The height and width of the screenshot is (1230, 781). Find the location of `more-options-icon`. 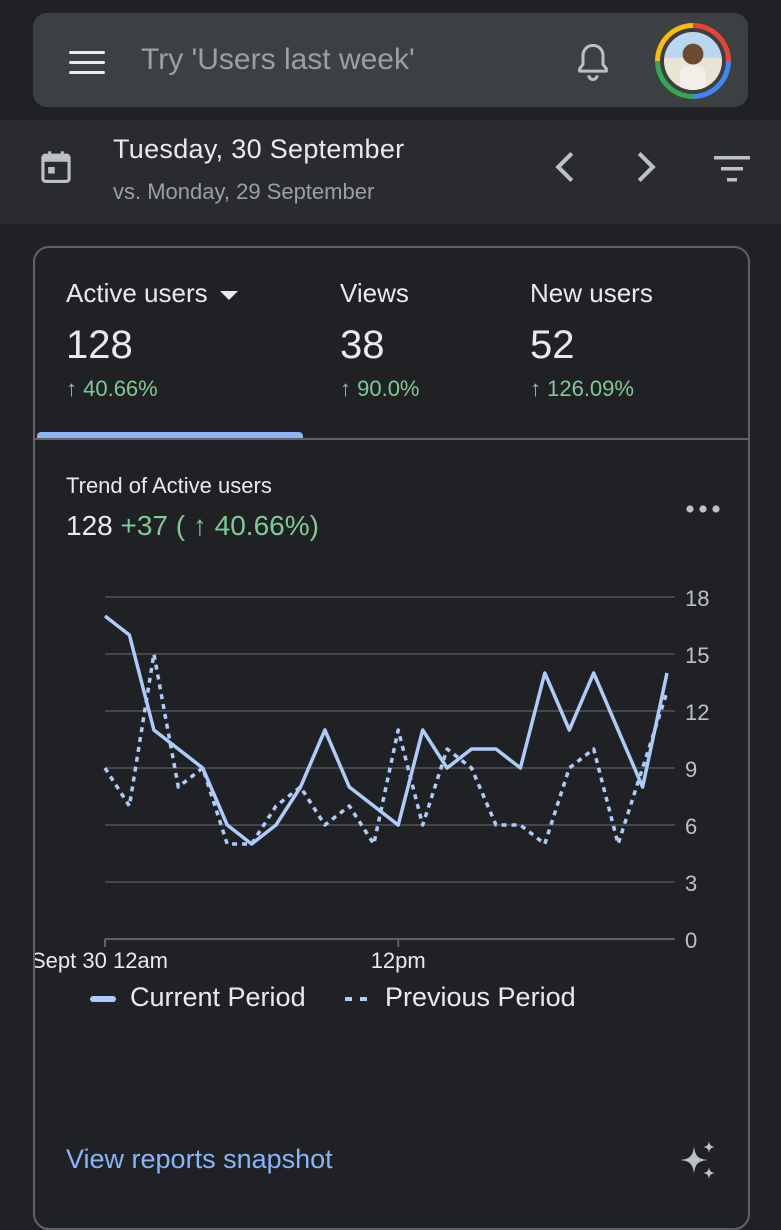

more-options-icon is located at coordinates (703, 509).